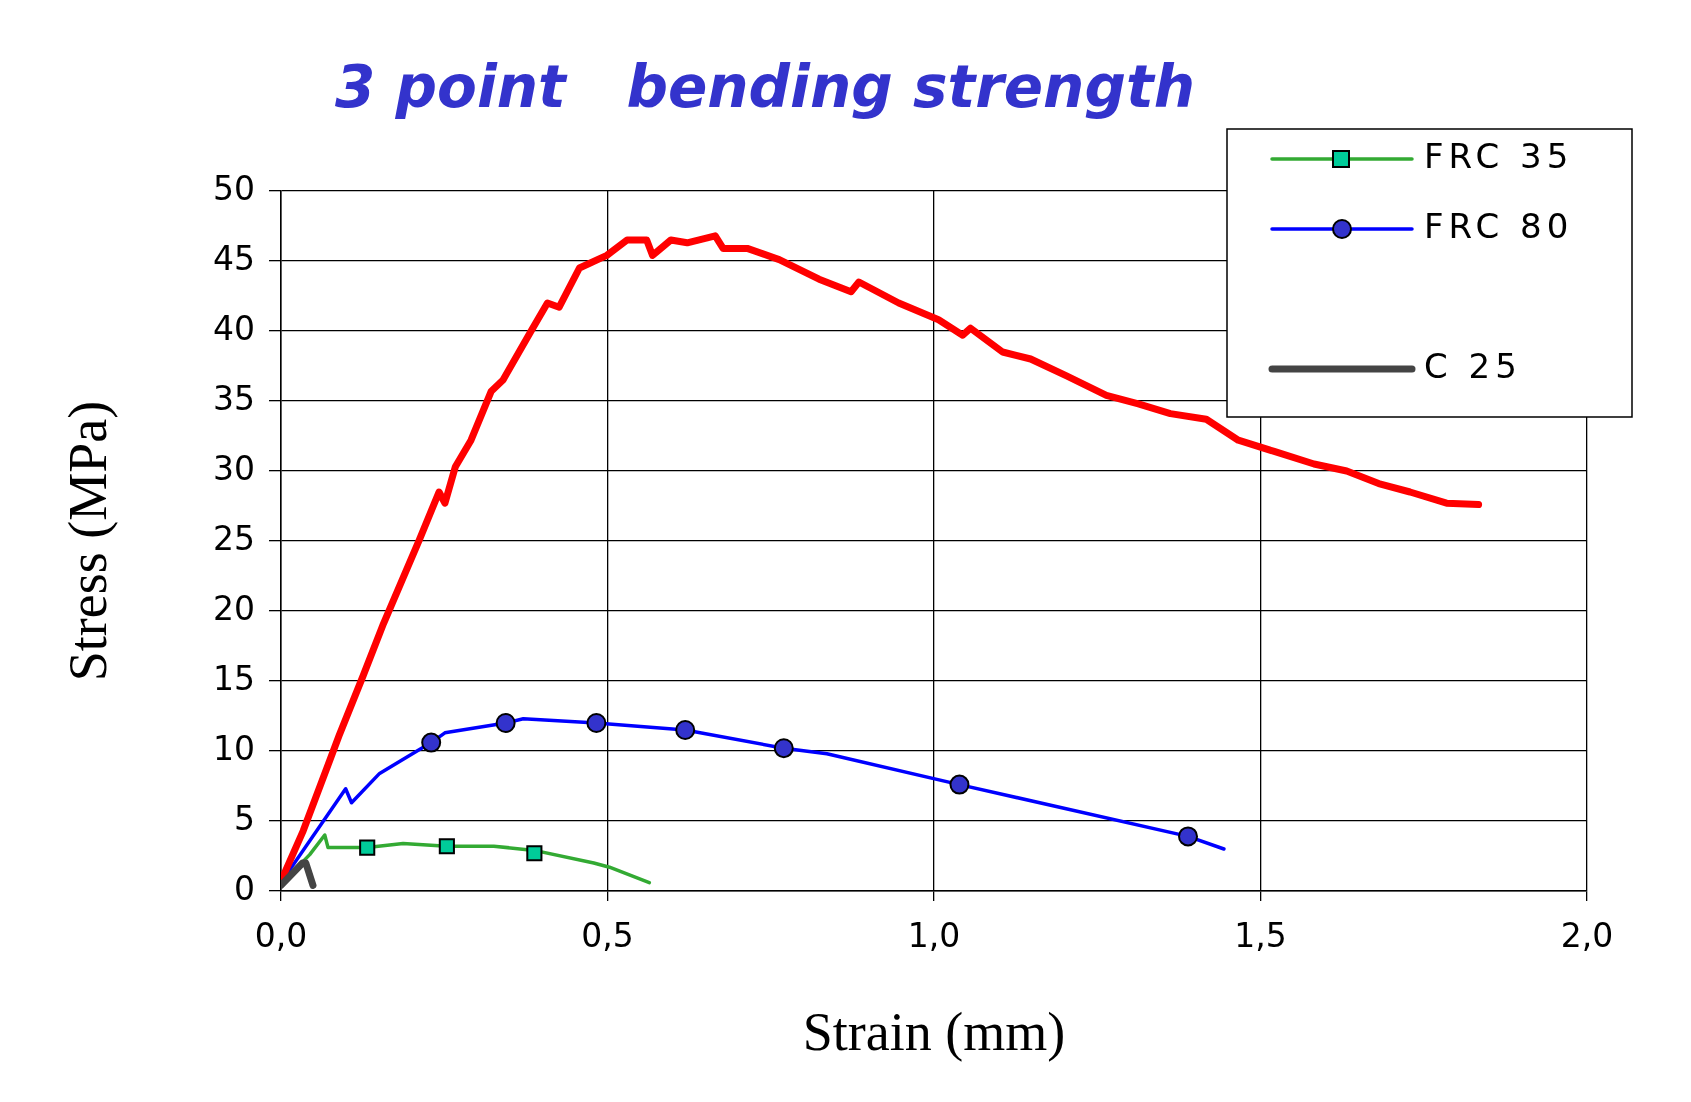 Image resolution: width=1691 pixels, height=1102 pixels. I want to click on x-tick-label: 0,5, so click(607, 936).